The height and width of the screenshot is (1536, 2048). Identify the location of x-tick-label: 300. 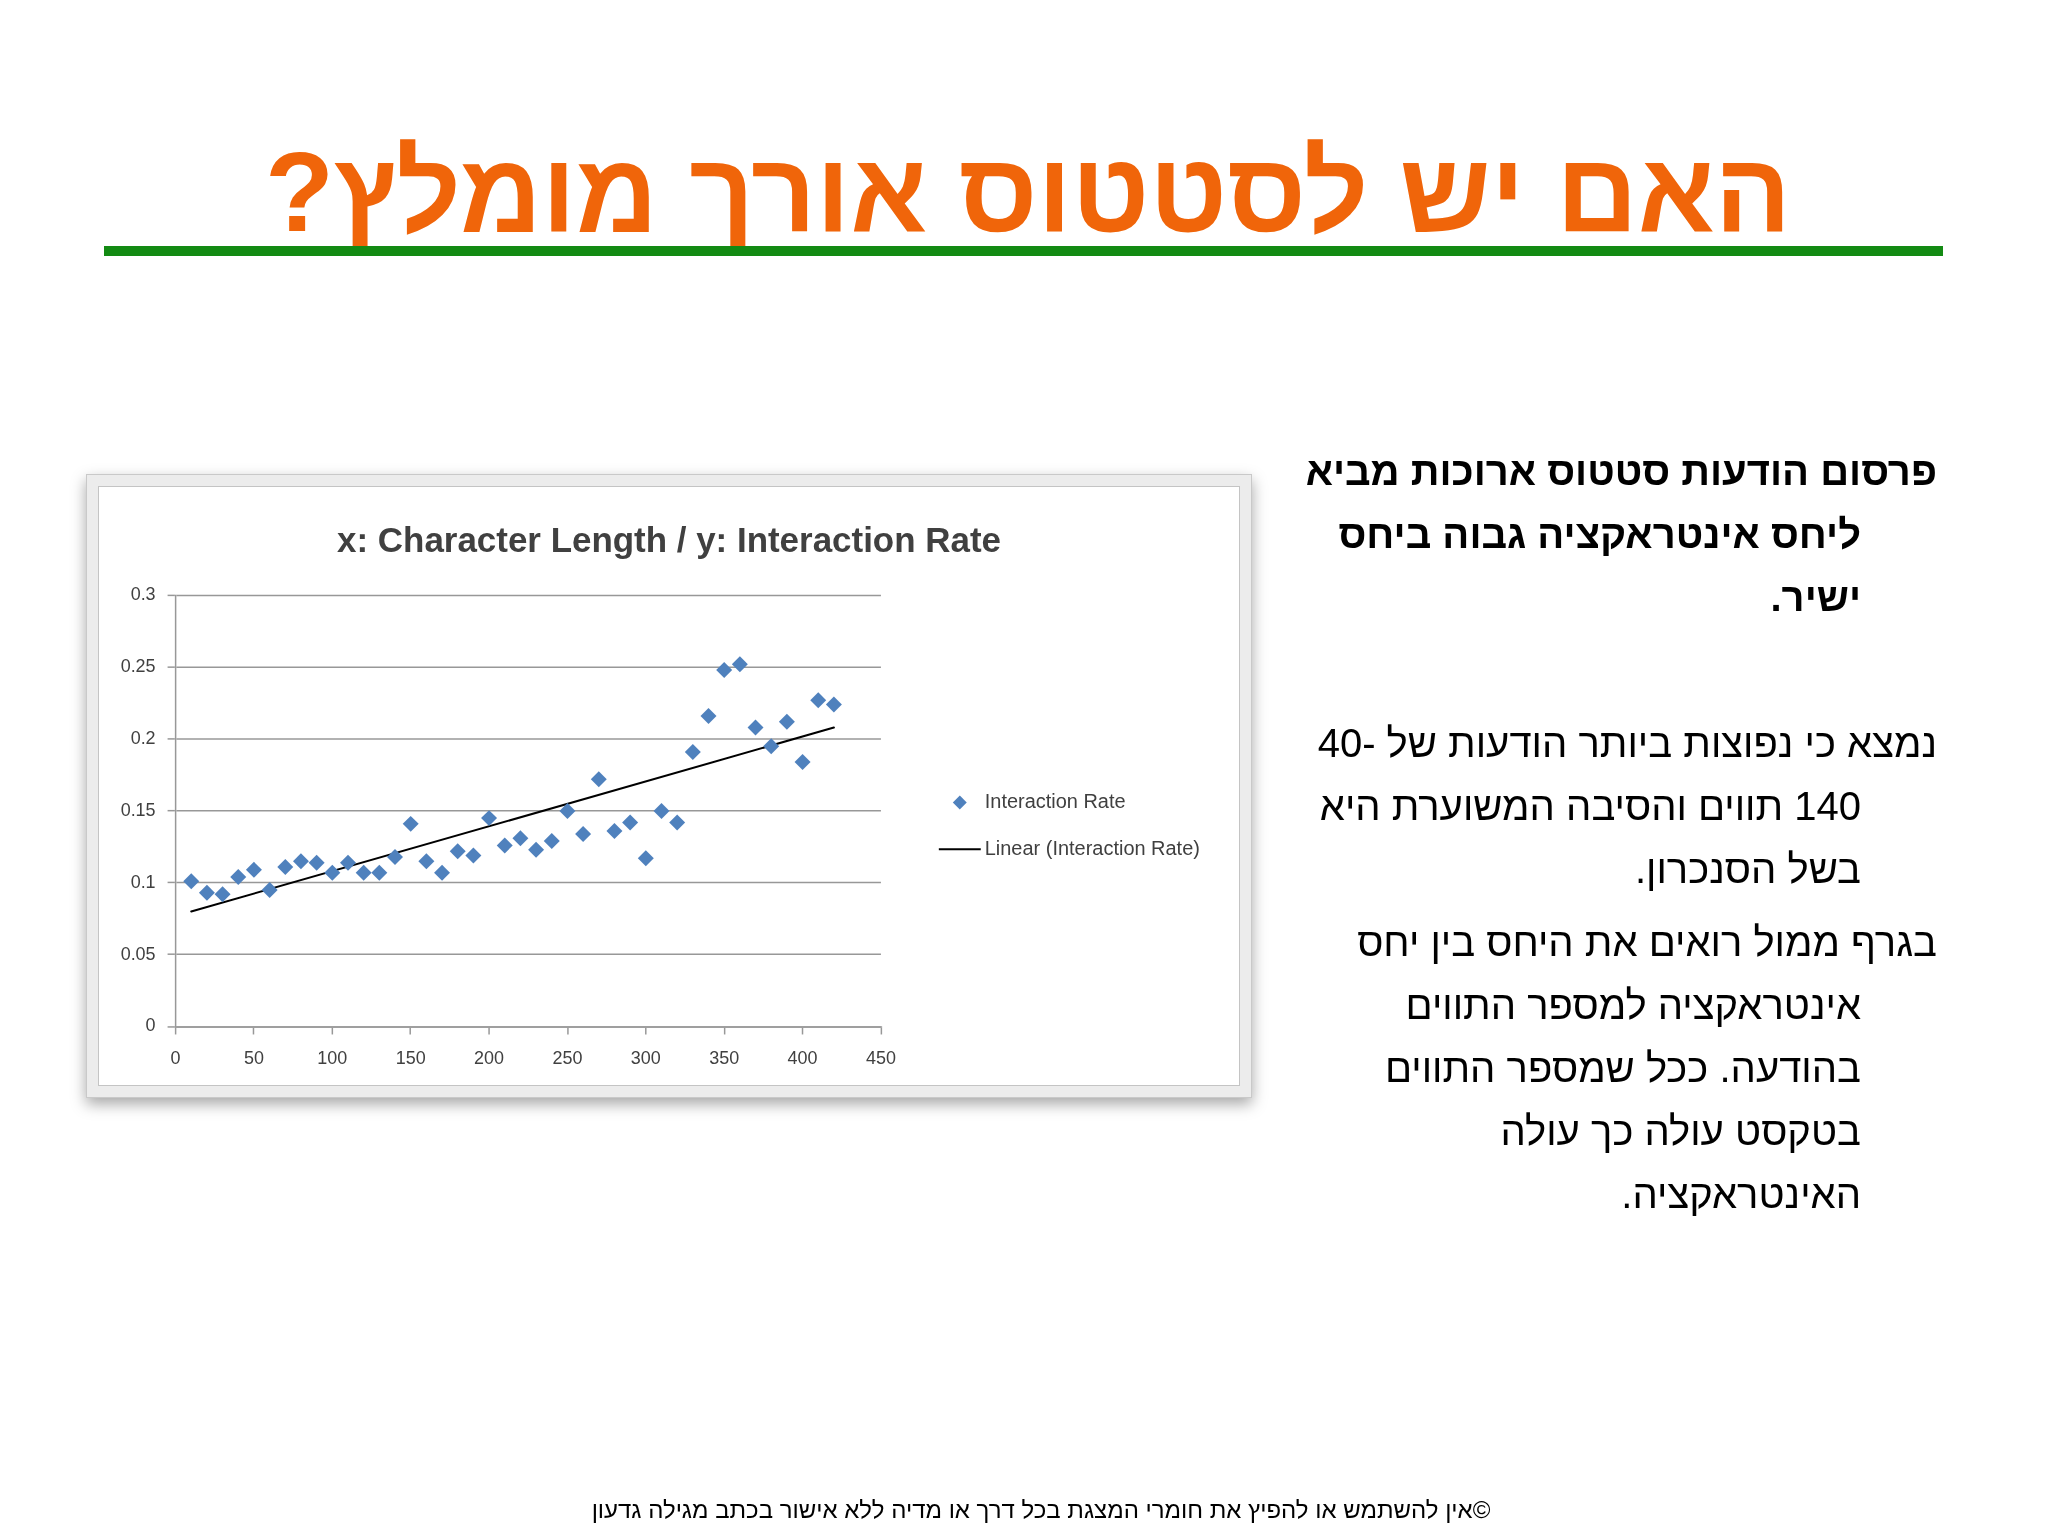
(645, 1058).